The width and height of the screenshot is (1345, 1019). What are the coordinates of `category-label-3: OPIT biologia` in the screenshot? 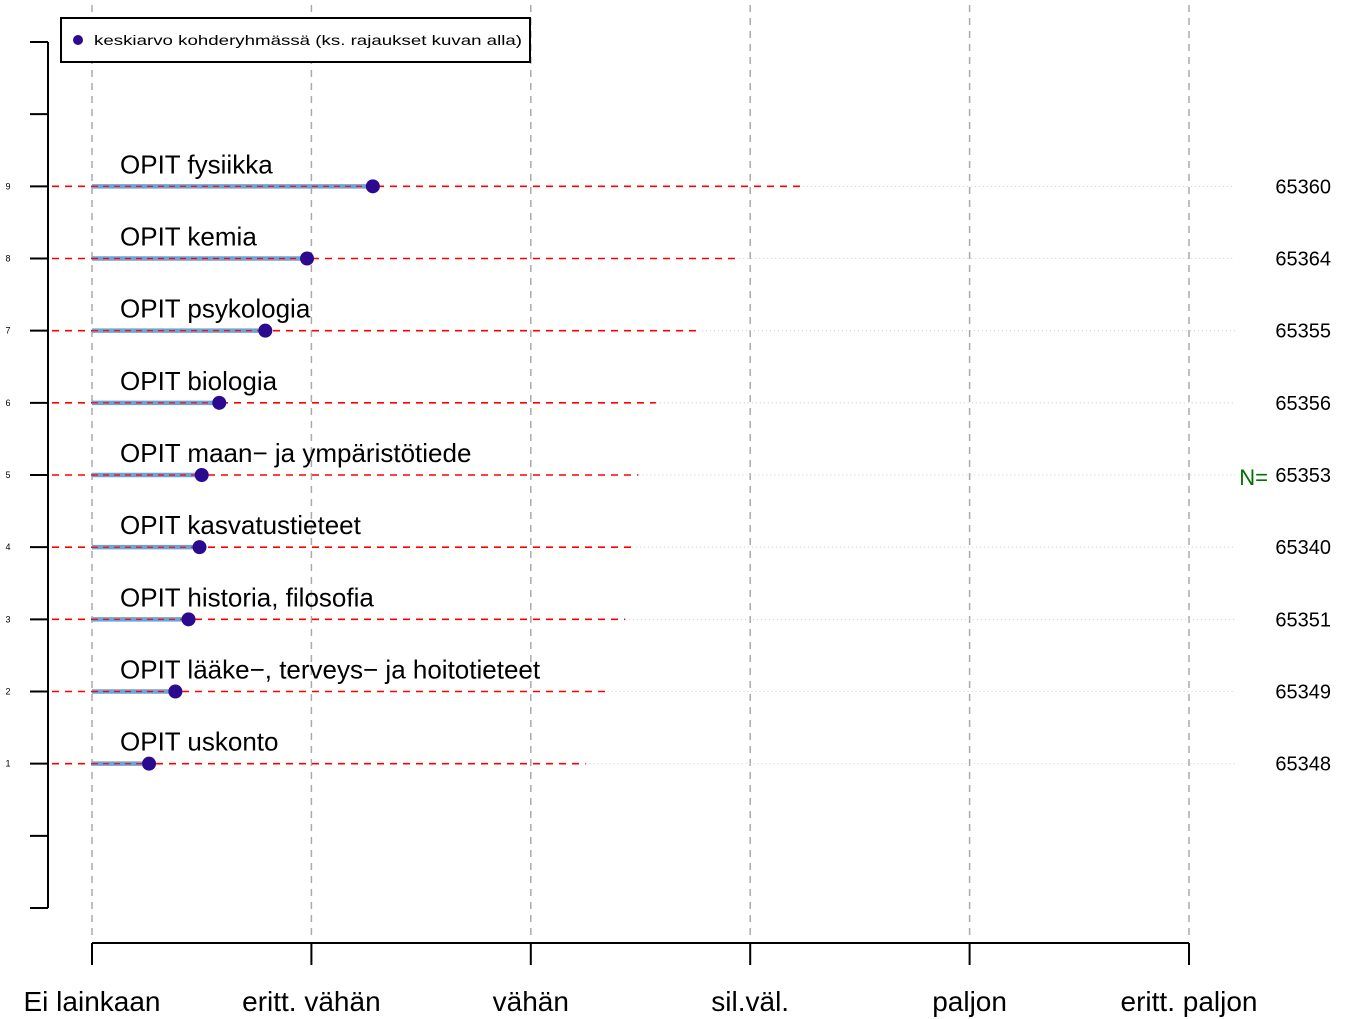 It's located at (199, 381).